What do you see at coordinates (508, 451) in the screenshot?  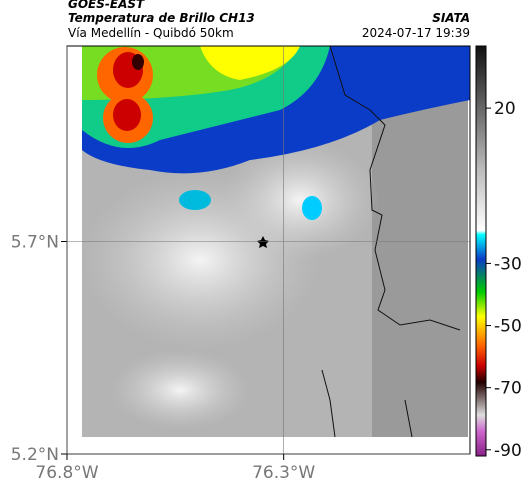 I see `colorbar-tick-label: -90` at bounding box center [508, 451].